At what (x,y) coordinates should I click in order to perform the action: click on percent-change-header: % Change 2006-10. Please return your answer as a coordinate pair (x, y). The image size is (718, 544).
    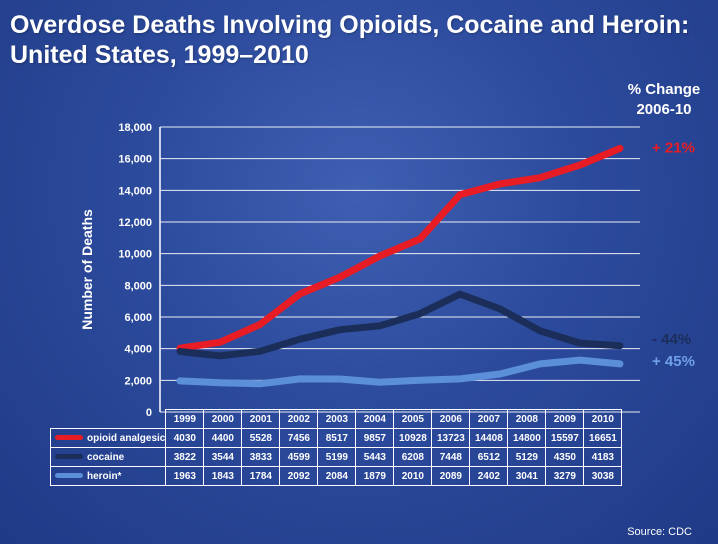
    Looking at the image, I should click on (664, 100).